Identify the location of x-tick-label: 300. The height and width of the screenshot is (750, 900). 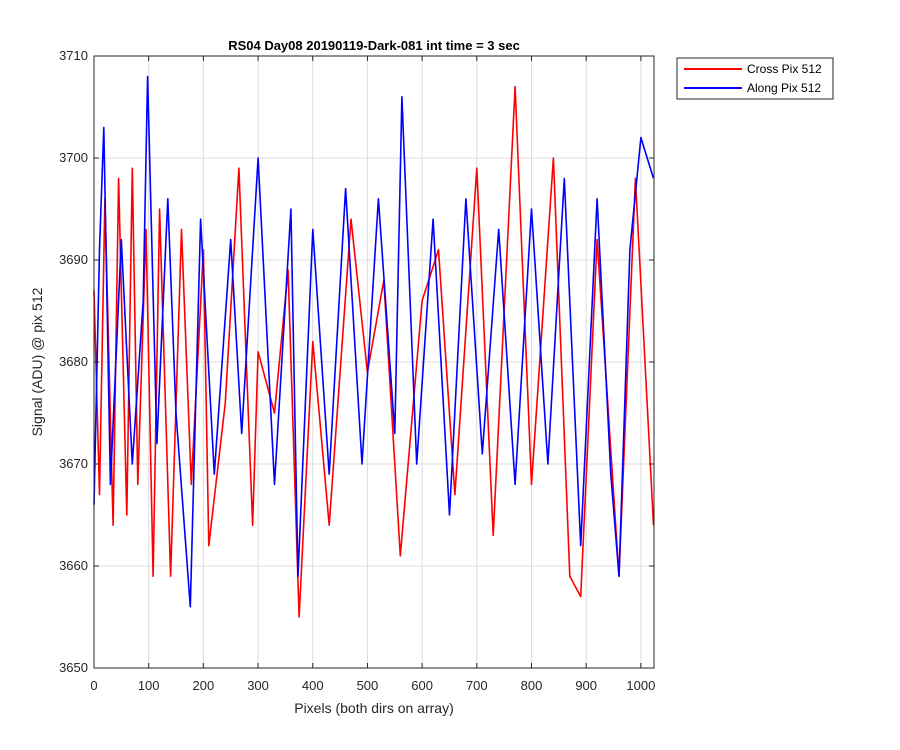
(258, 685).